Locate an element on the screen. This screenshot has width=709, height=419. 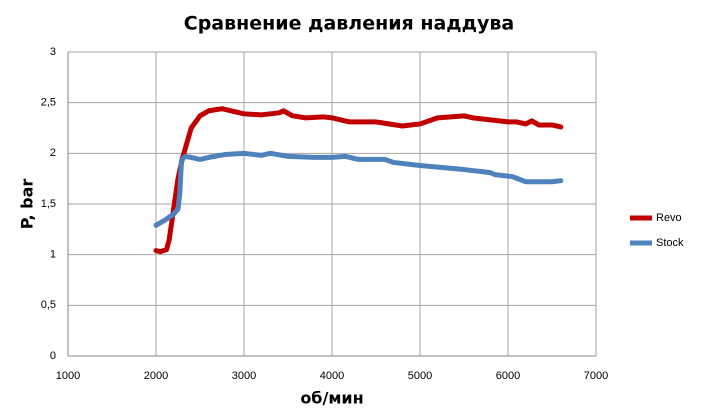
y-tick-label: 0 is located at coordinates (53, 356).